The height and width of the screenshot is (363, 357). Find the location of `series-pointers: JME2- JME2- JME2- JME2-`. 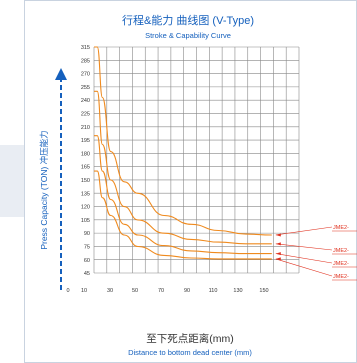

series-pointers: JME2- JME2- JME2- JME2- is located at coordinates (316, 253).